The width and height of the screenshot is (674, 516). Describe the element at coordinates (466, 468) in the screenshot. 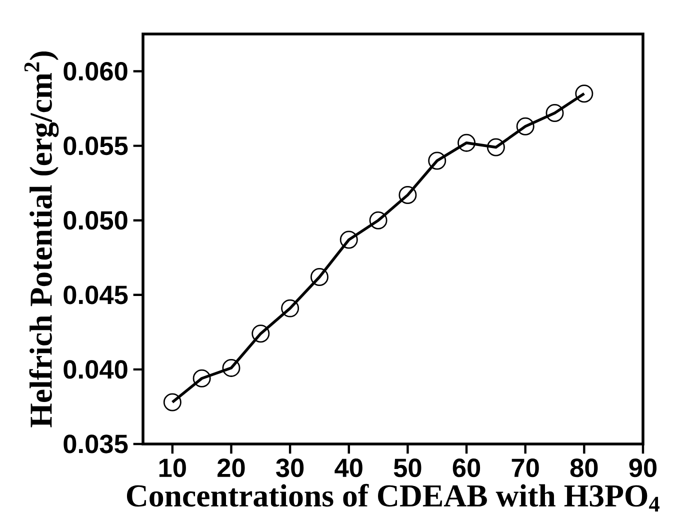

I see `x-tick-label: 60` at that location.